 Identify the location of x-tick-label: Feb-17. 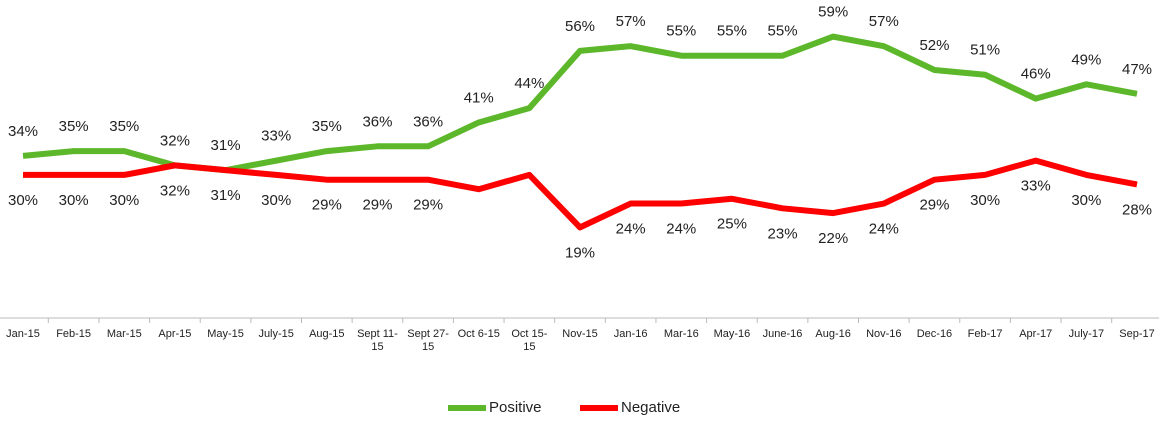
(985, 334).